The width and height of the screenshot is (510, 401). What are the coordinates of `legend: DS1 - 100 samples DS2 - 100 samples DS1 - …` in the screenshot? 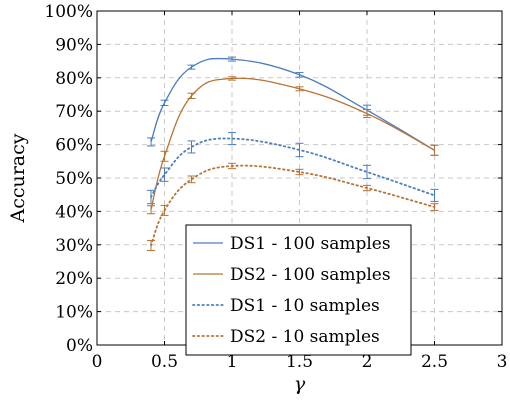 It's located at (298, 290).